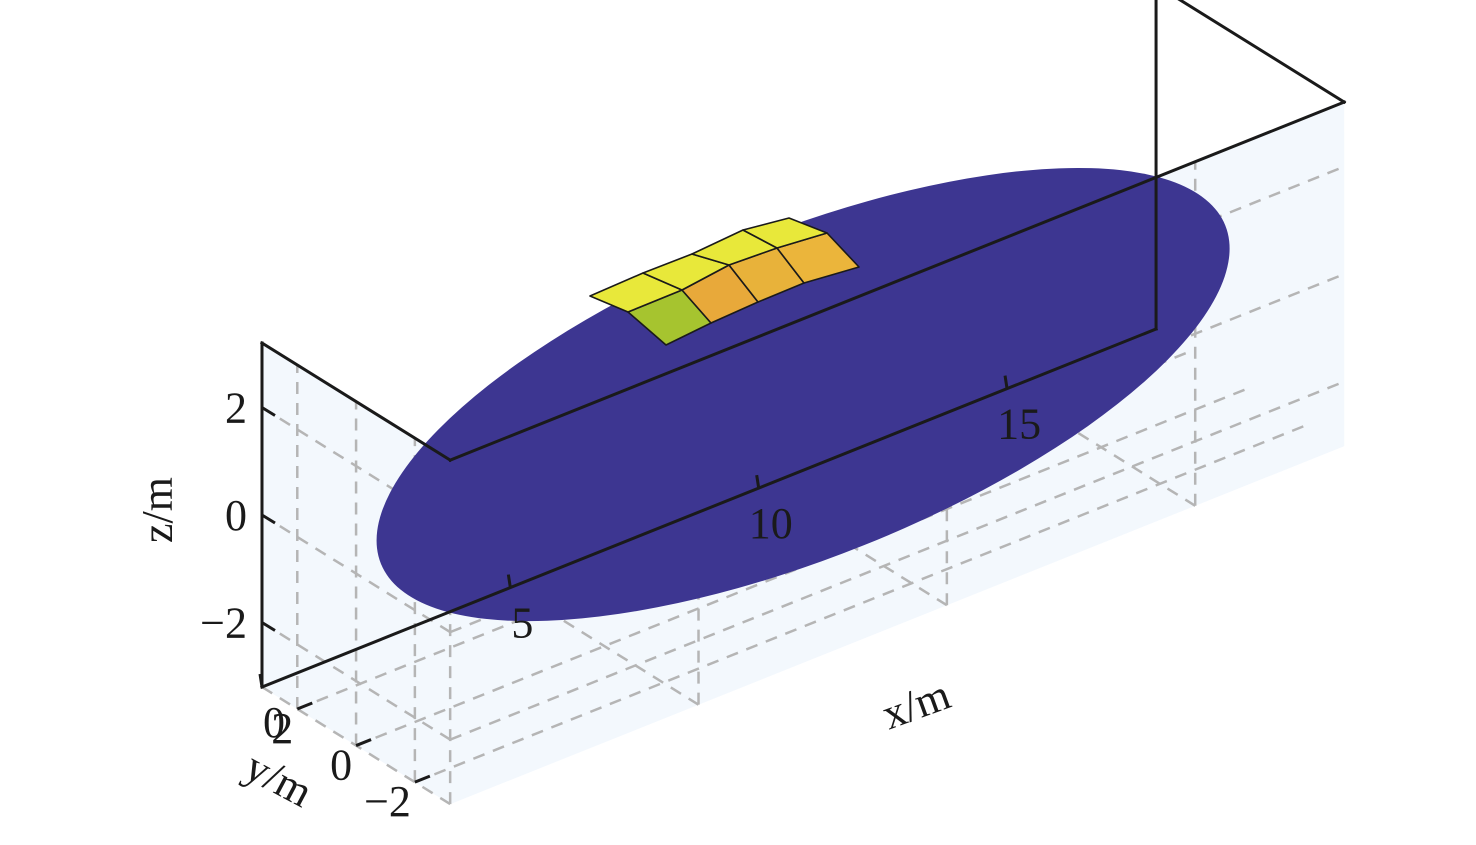 The height and width of the screenshot is (845, 1476). I want to click on y-tick-label--2: −2, so click(387, 801).